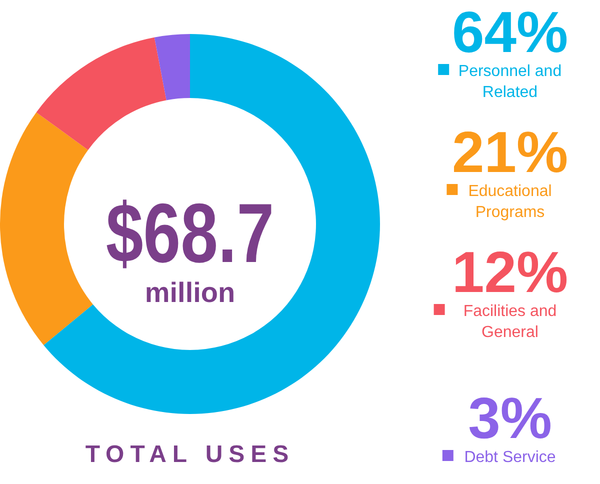  I want to click on data-label: 3%, so click(510, 418).